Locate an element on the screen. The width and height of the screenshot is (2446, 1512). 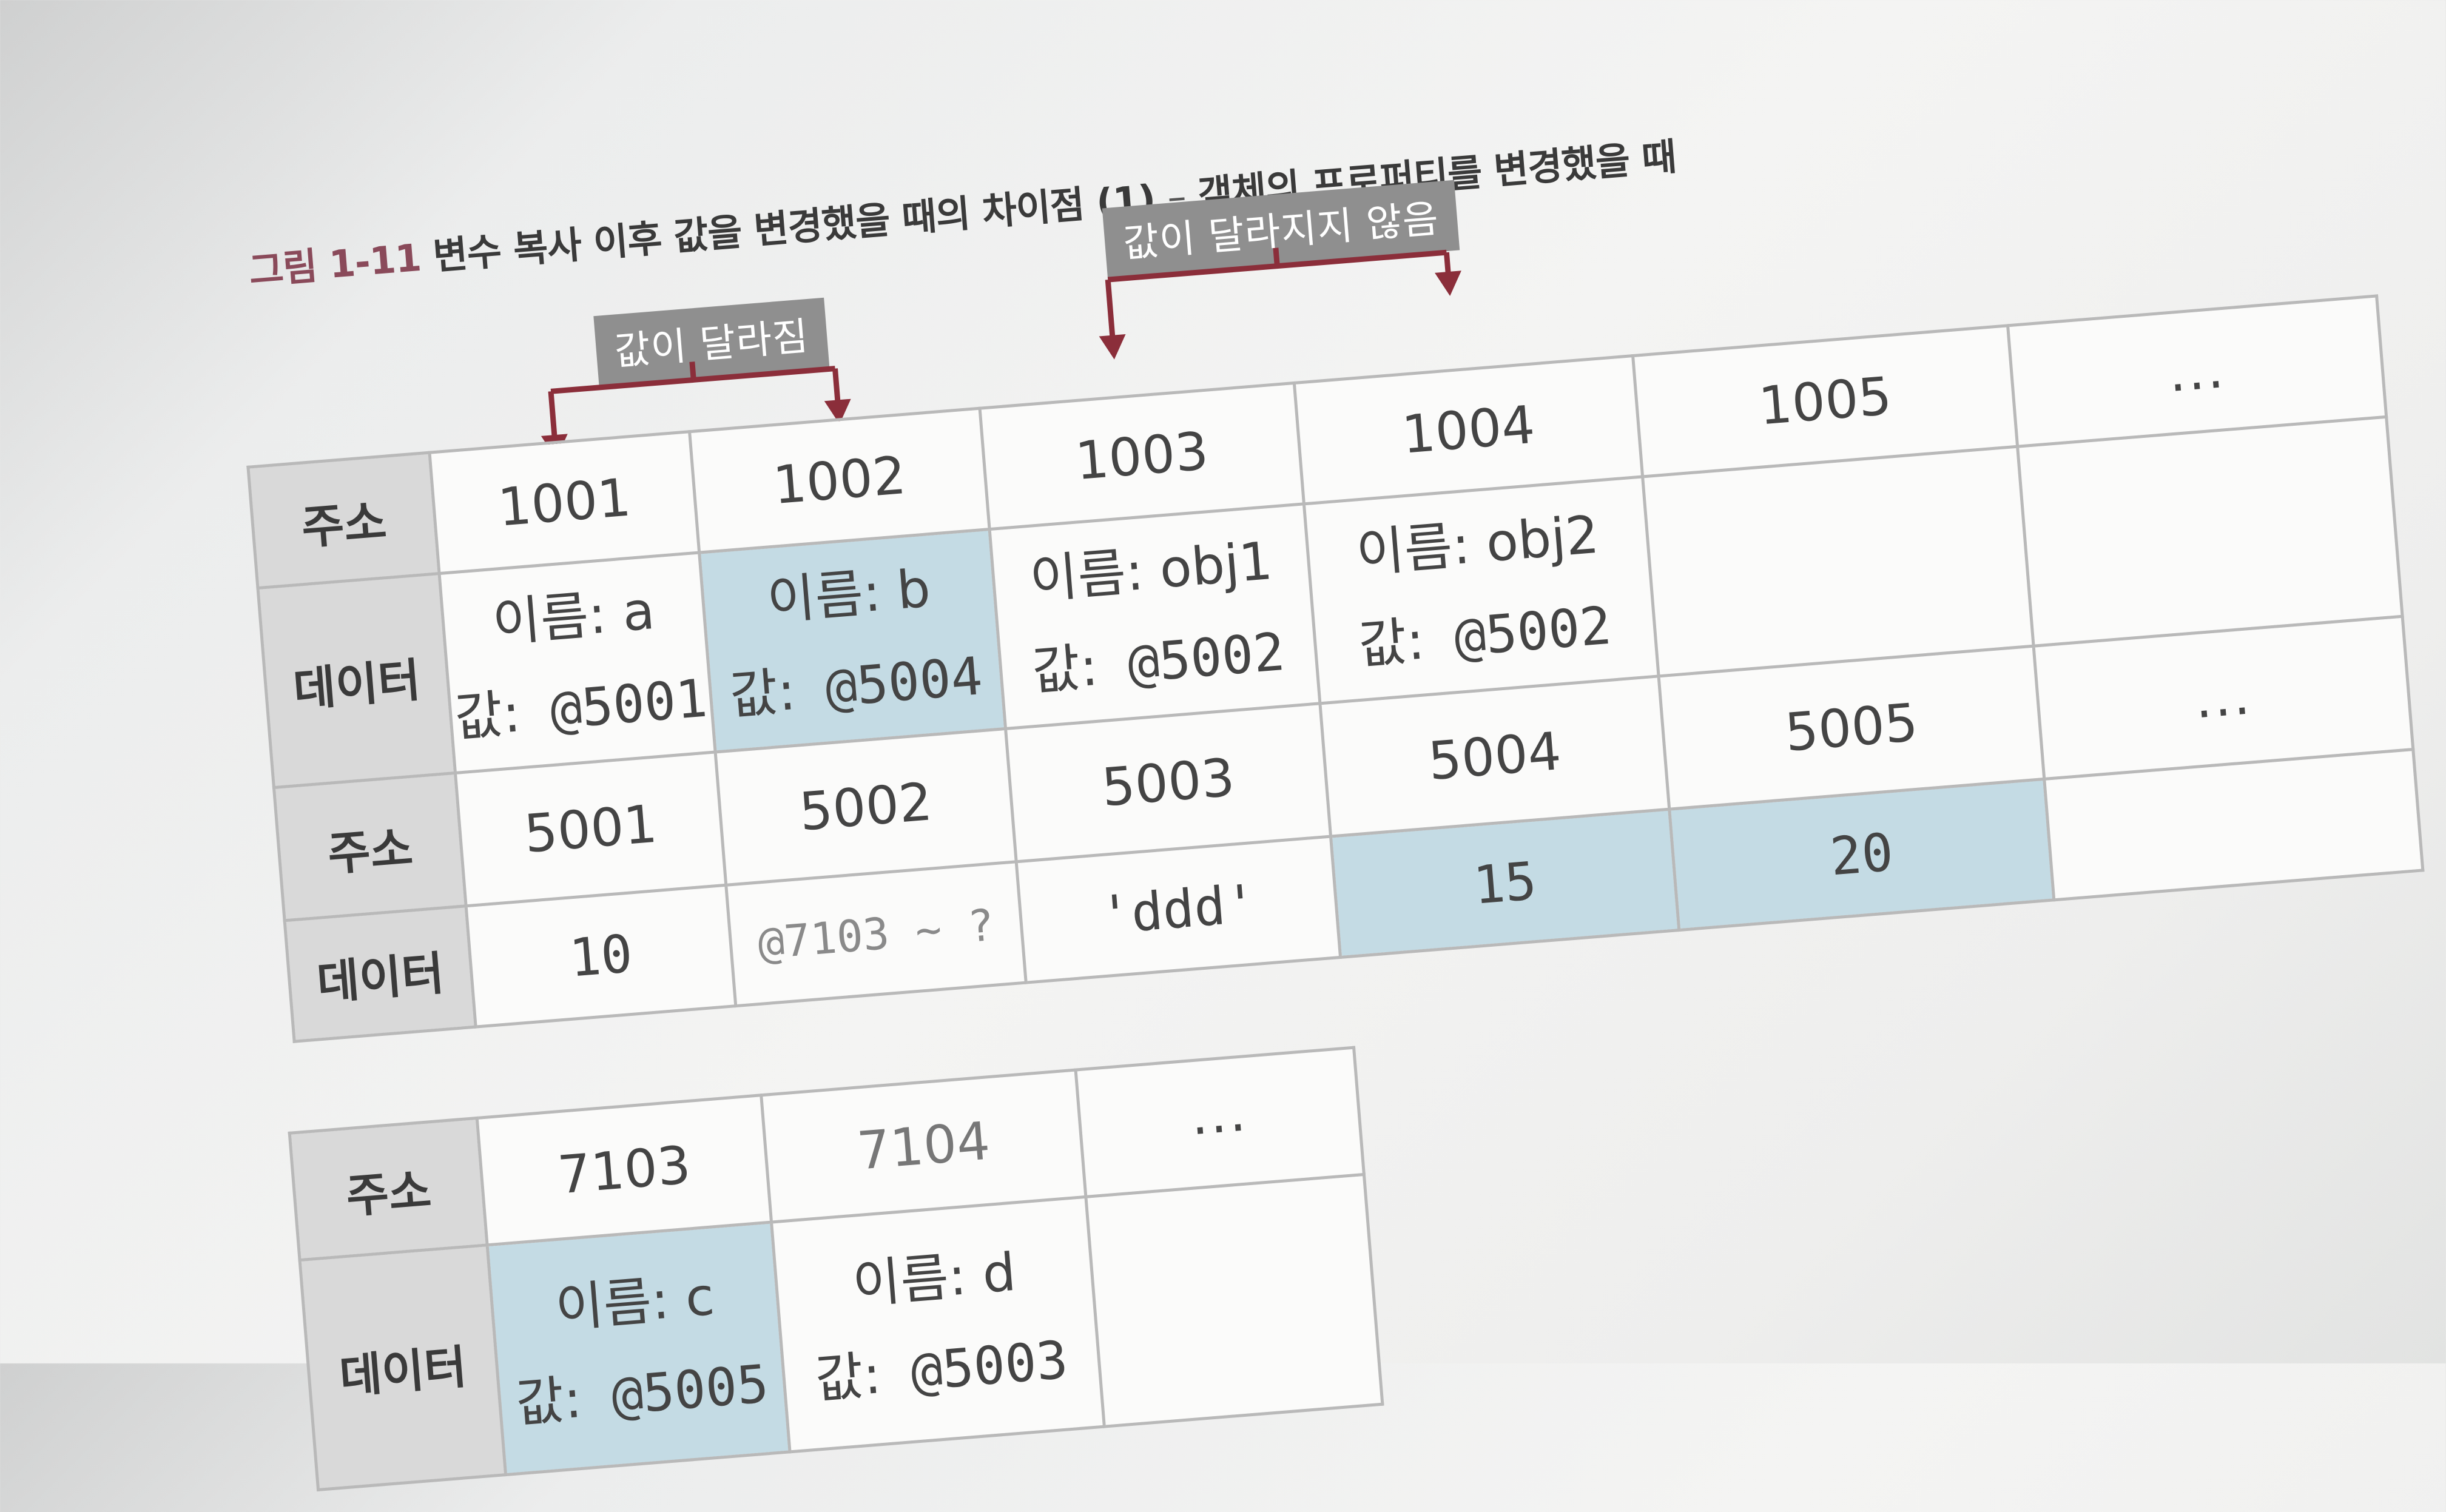
var-value: @5004 is located at coordinates (904, 682).